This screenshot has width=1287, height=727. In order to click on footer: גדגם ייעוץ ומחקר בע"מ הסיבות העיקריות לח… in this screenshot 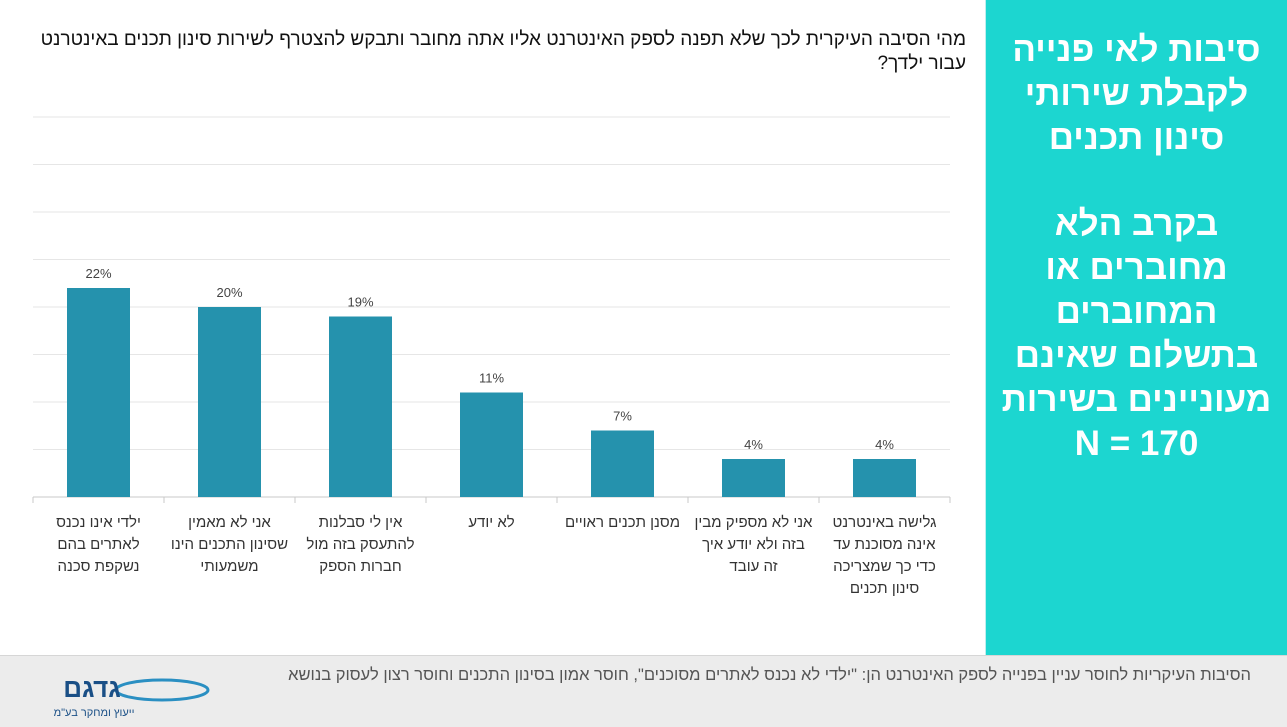, I will do `click(643, 691)`.